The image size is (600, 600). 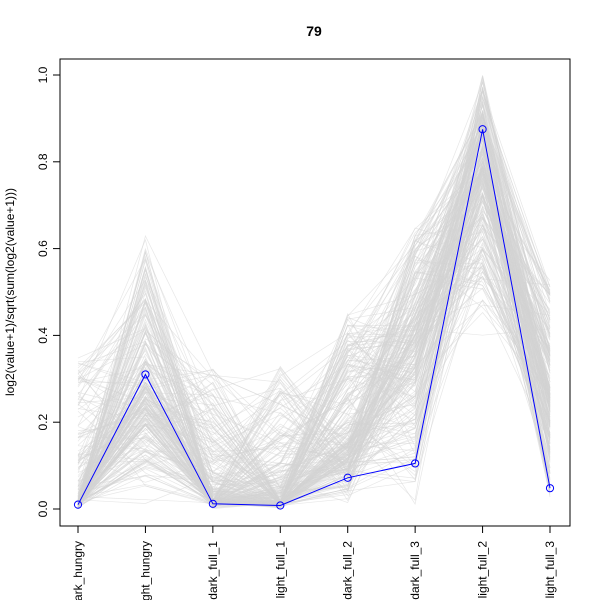 I want to click on x-tick-label: light_full_1, so click(x=280, y=570).